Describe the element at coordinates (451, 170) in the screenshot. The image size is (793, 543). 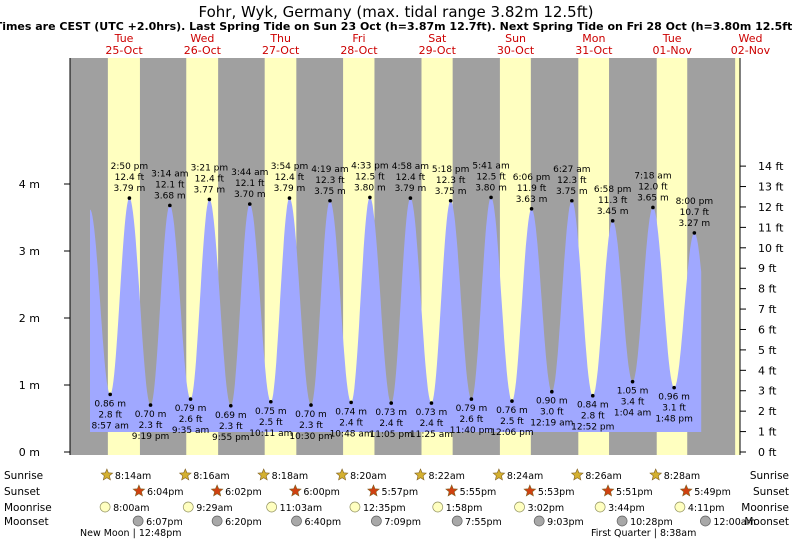
I see `high-tide-time: 5:18 pm` at that location.